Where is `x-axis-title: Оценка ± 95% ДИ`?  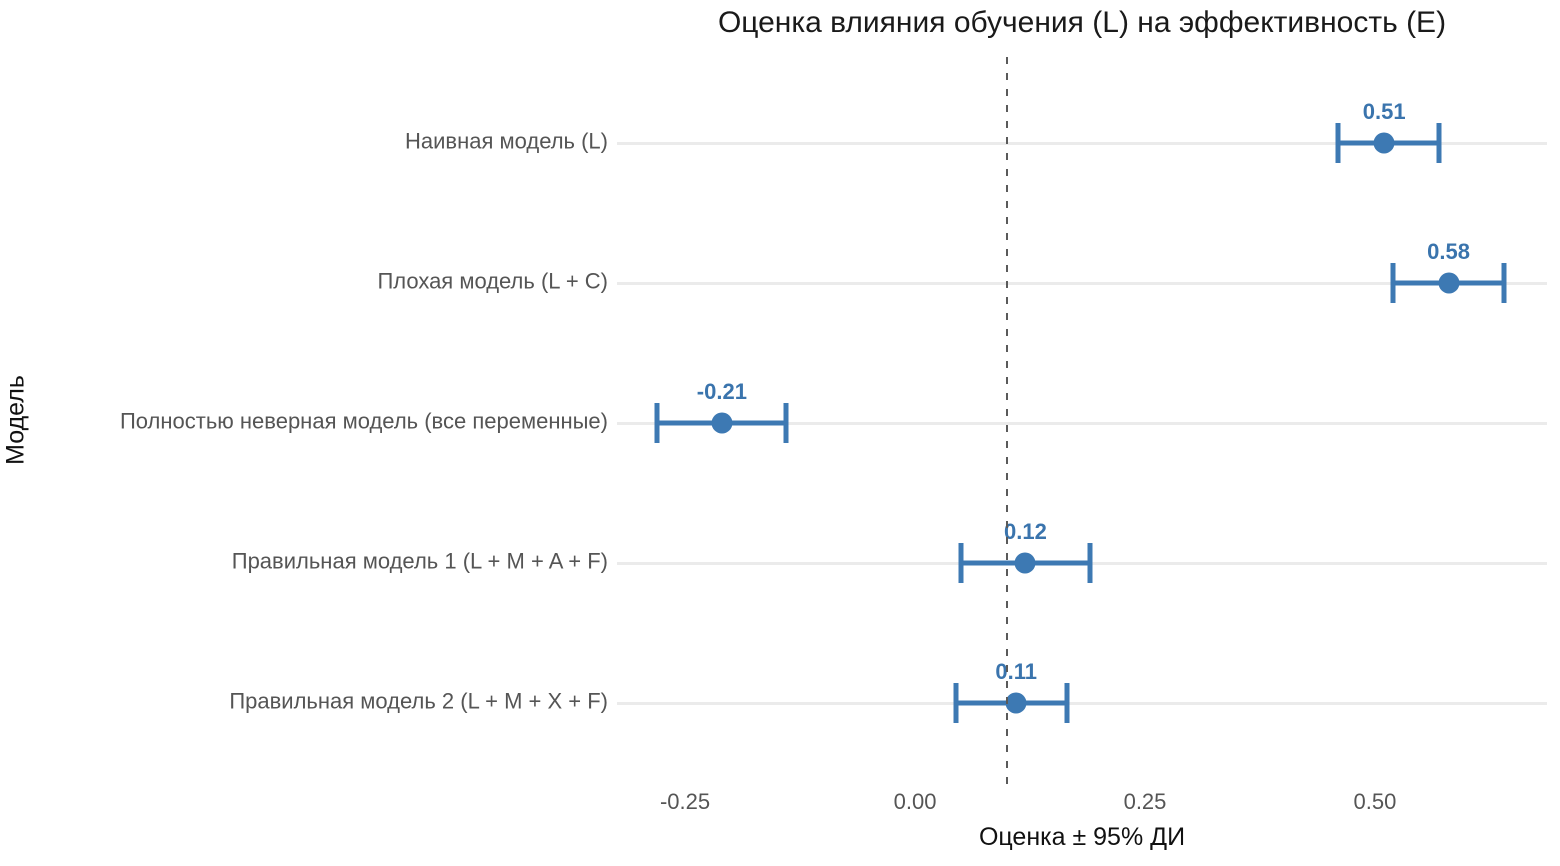 x-axis-title: Оценка ± 95% ДИ is located at coordinates (1082, 837).